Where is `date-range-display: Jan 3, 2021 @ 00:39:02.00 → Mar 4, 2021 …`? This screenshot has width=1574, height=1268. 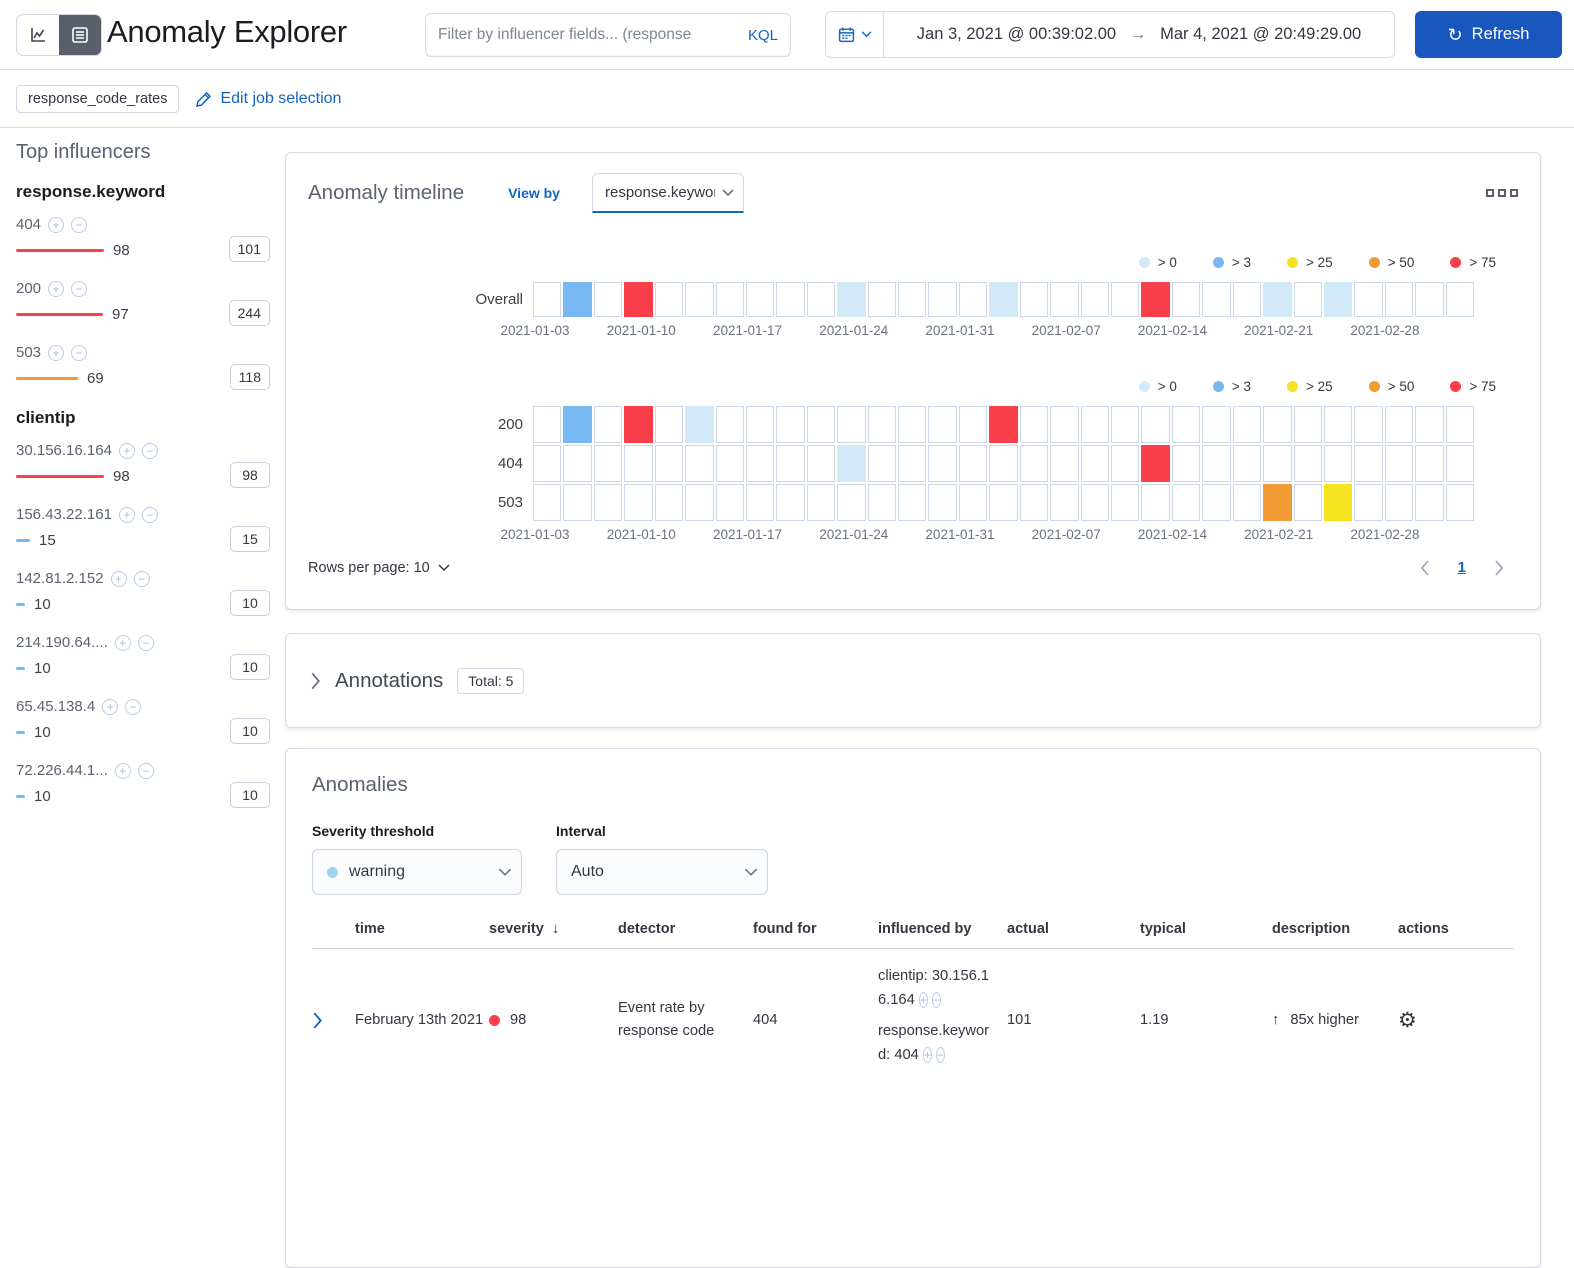 date-range-display: Jan 3, 2021 @ 00:39:02.00 → Mar 4, 2021 … is located at coordinates (1139, 34).